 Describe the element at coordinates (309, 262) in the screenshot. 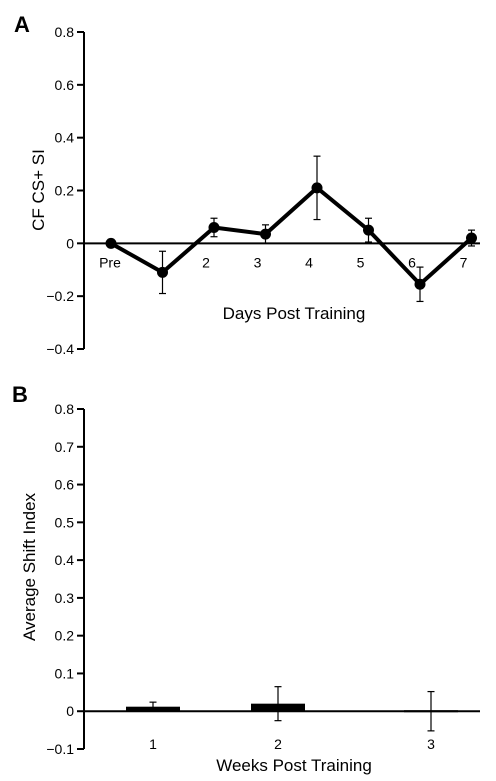

I see `panel-a-x-tick-label: 4` at that location.